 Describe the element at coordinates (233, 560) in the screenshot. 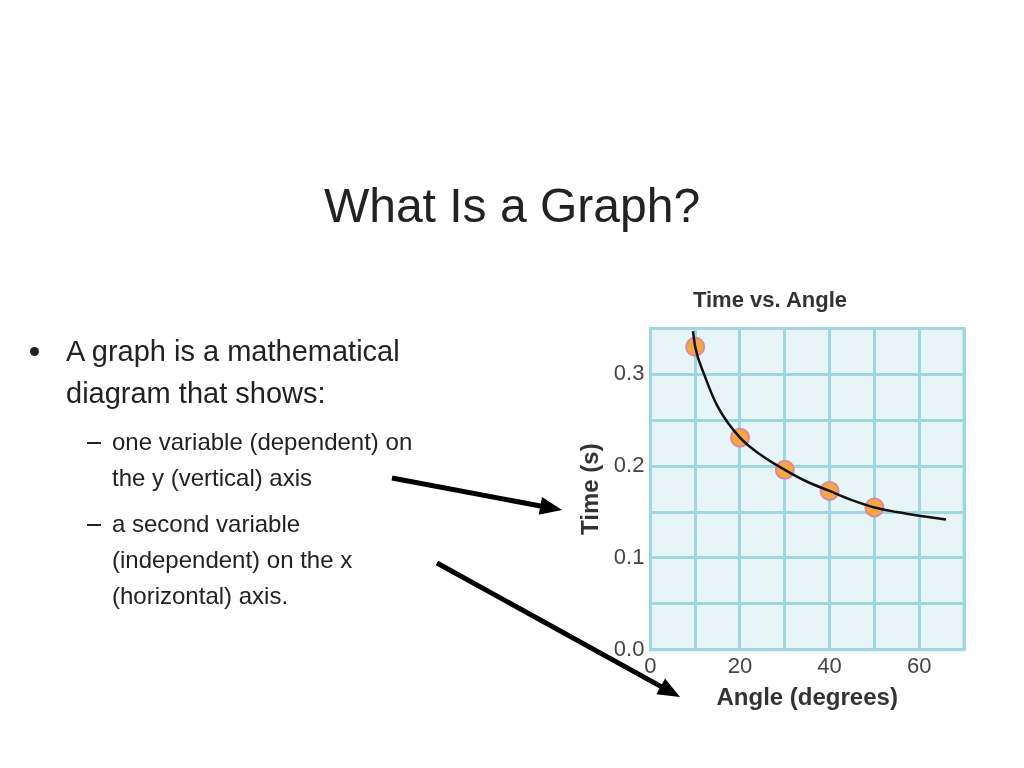

I see `text: a second variable (independent) on the x (horizontal) axis.` at that location.